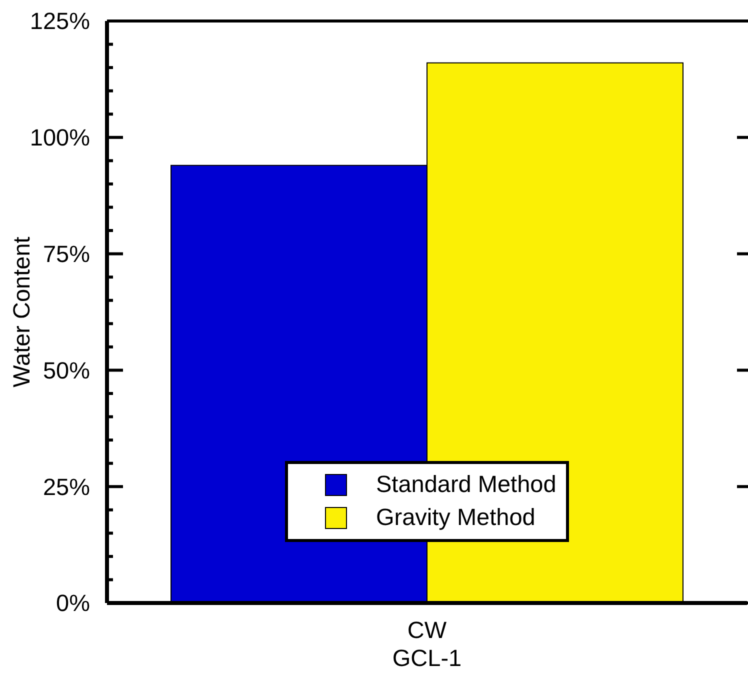 The width and height of the screenshot is (748, 673). I want to click on y-tick-label: 50%, so click(66, 370).